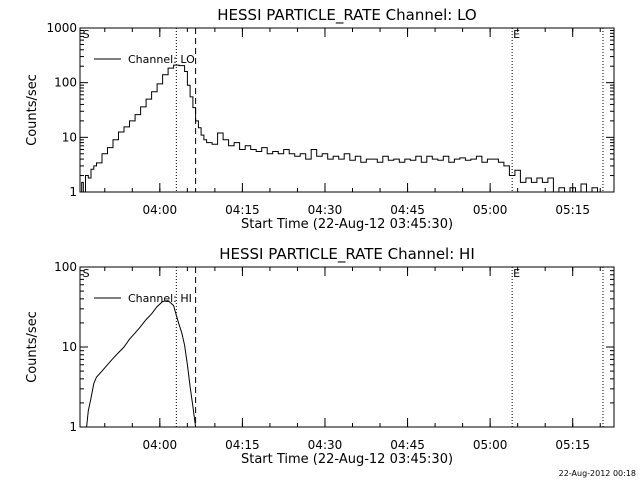 The width and height of the screenshot is (640, 480). I want to click on legend-label: Channel: LO, so click(161, 59).